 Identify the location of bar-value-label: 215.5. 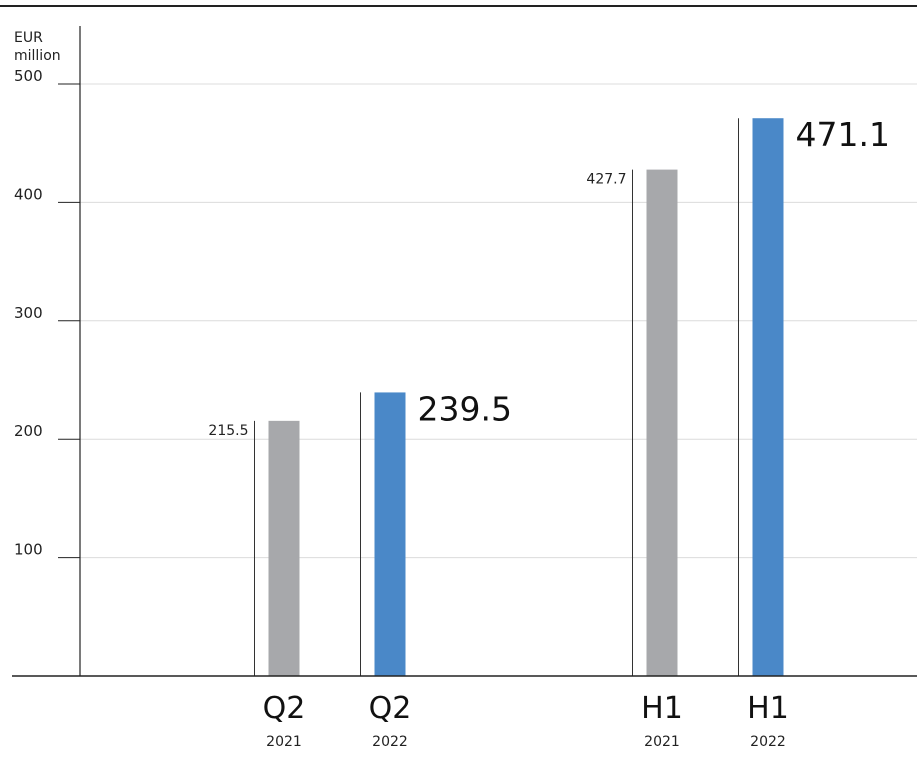
(228, 431).